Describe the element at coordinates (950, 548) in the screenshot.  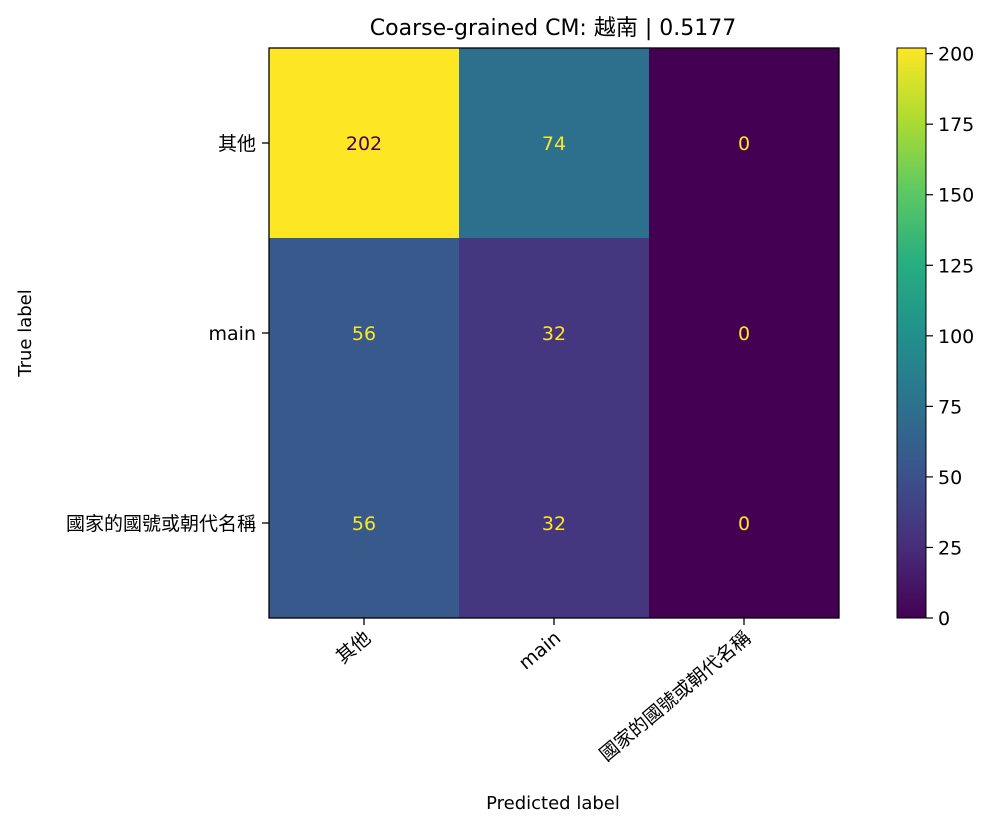
I see `colorbar-tick-label: 25` at that location.